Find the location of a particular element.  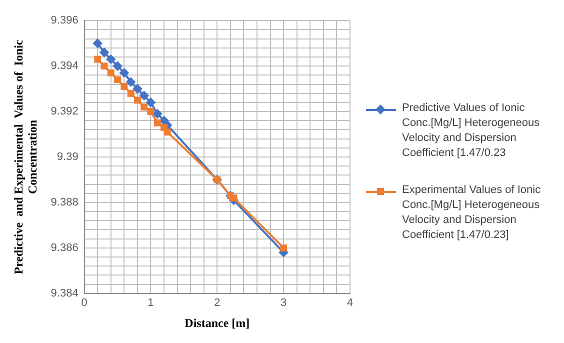

y-tick-label: 9.396 is located at coordinates (64, 20).